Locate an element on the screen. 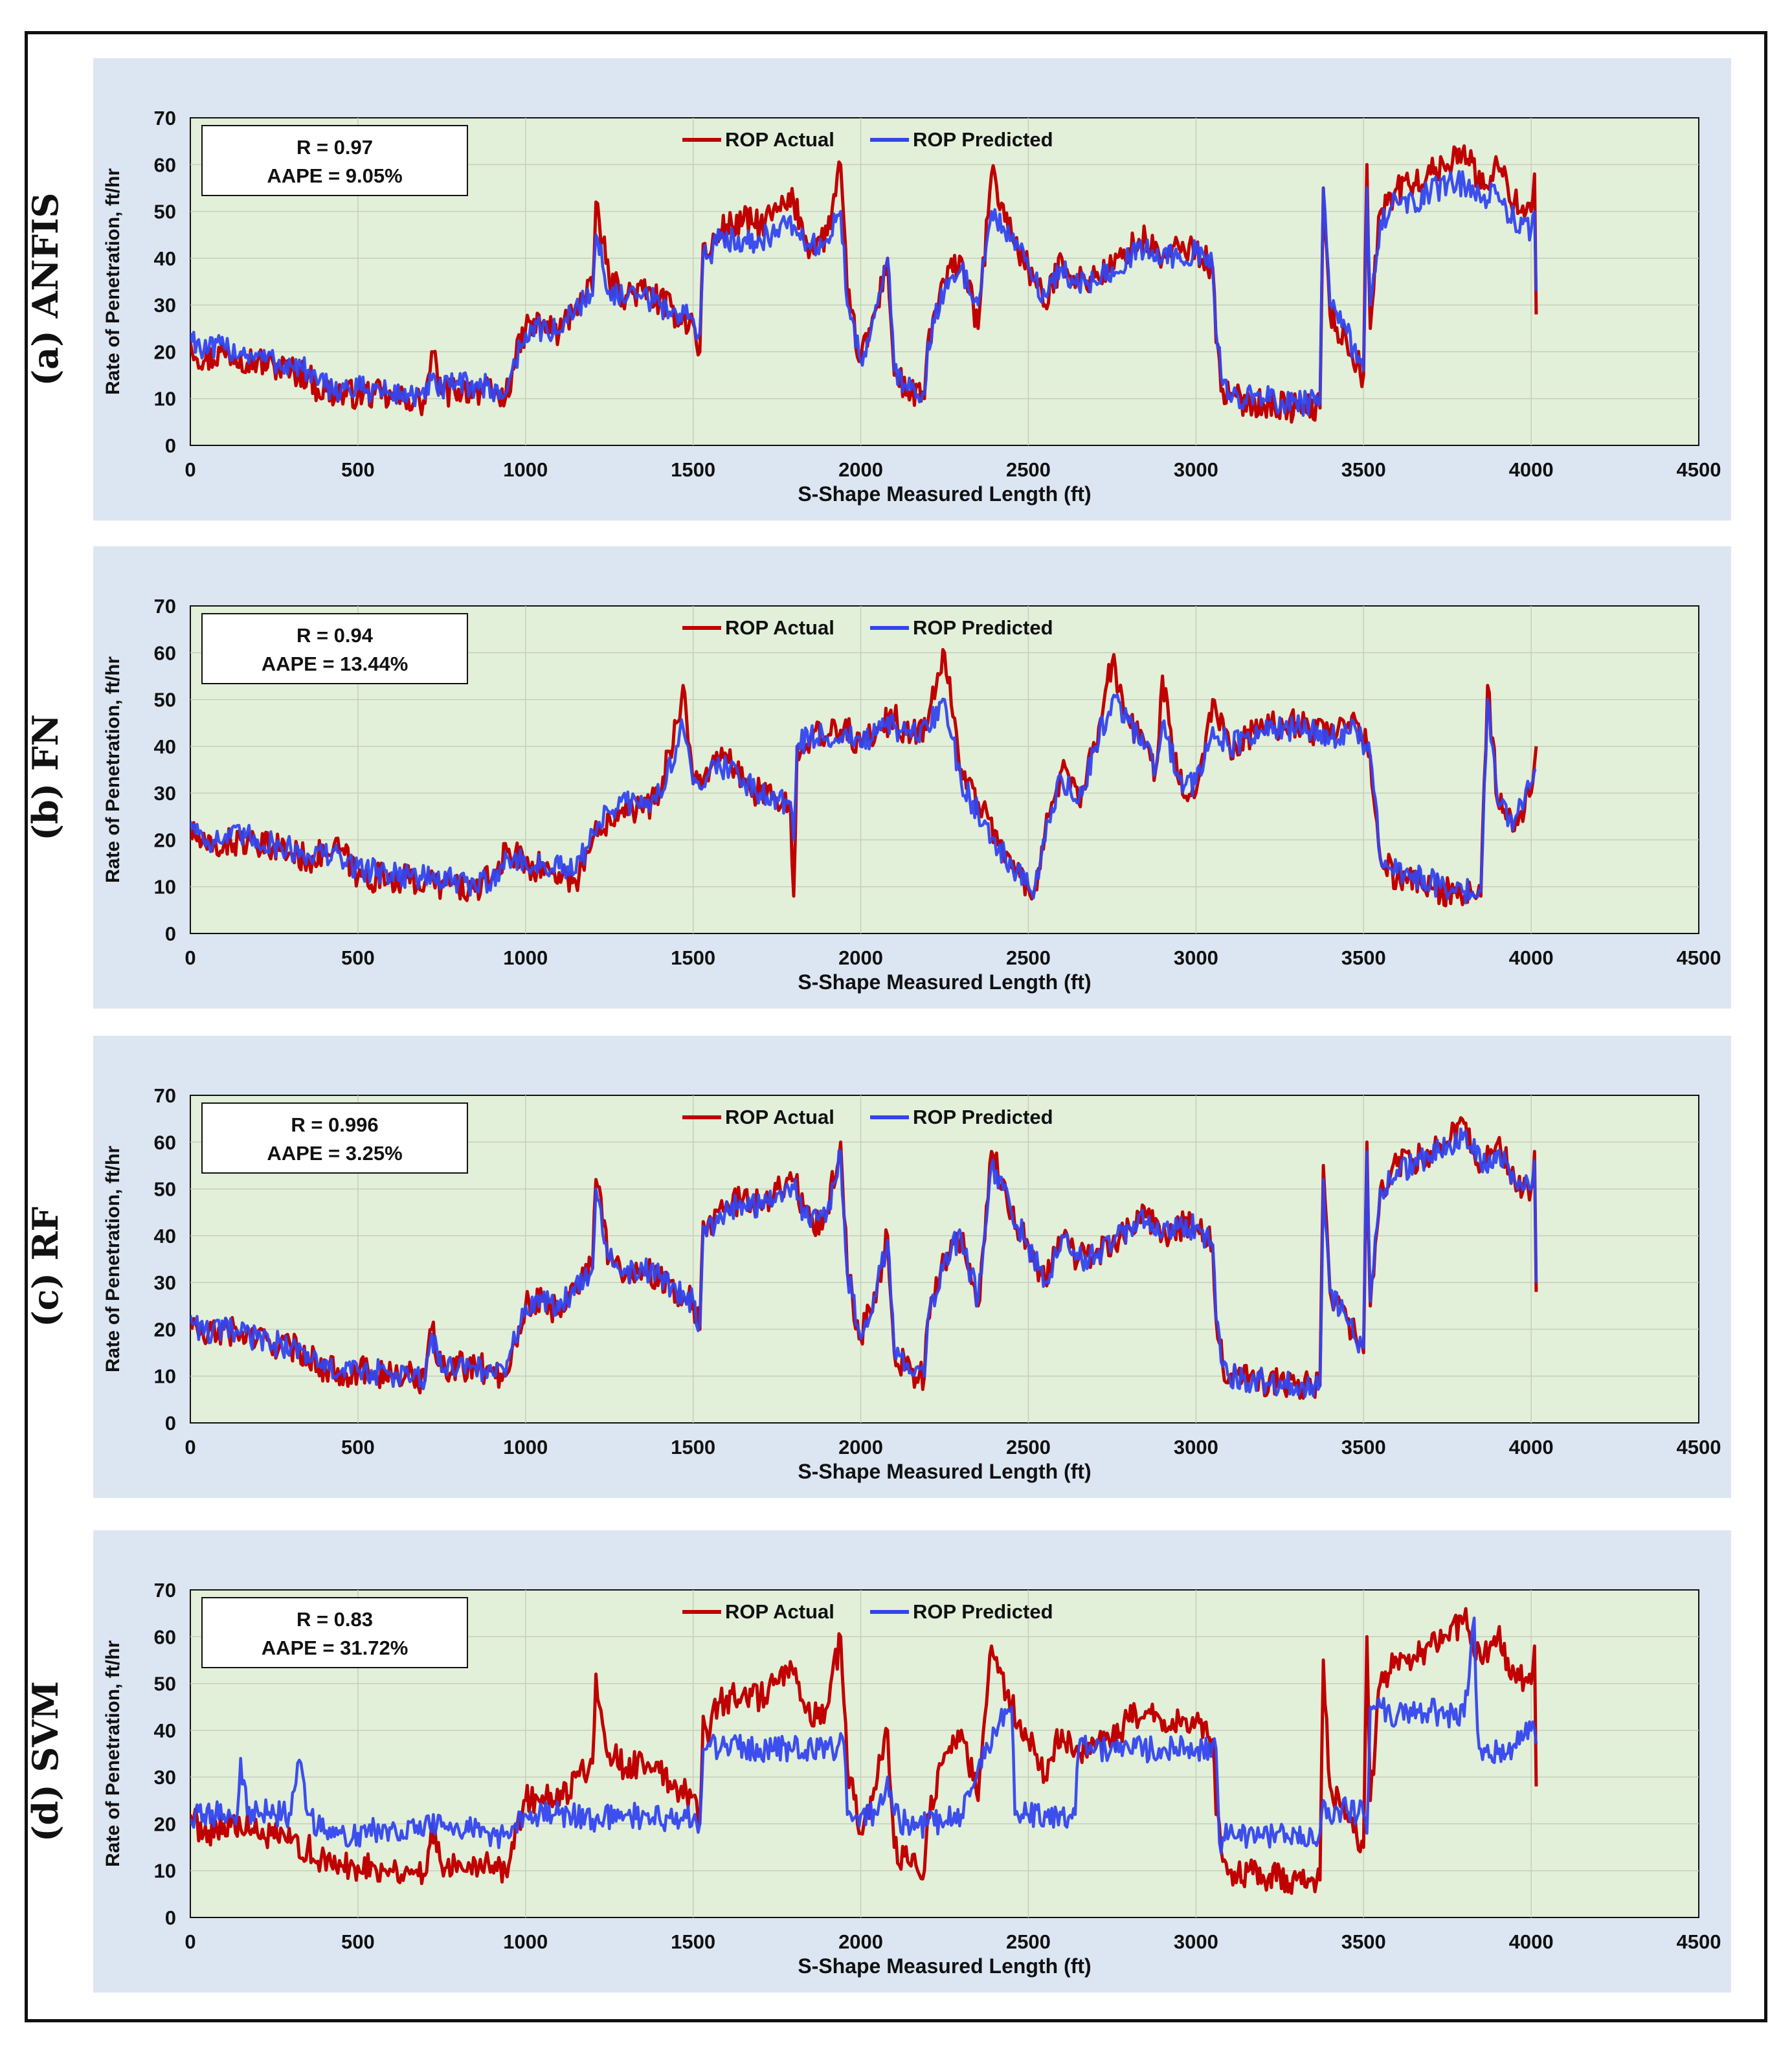  panel-d-label: (d) SVM is located at coordinates (45, 1761).